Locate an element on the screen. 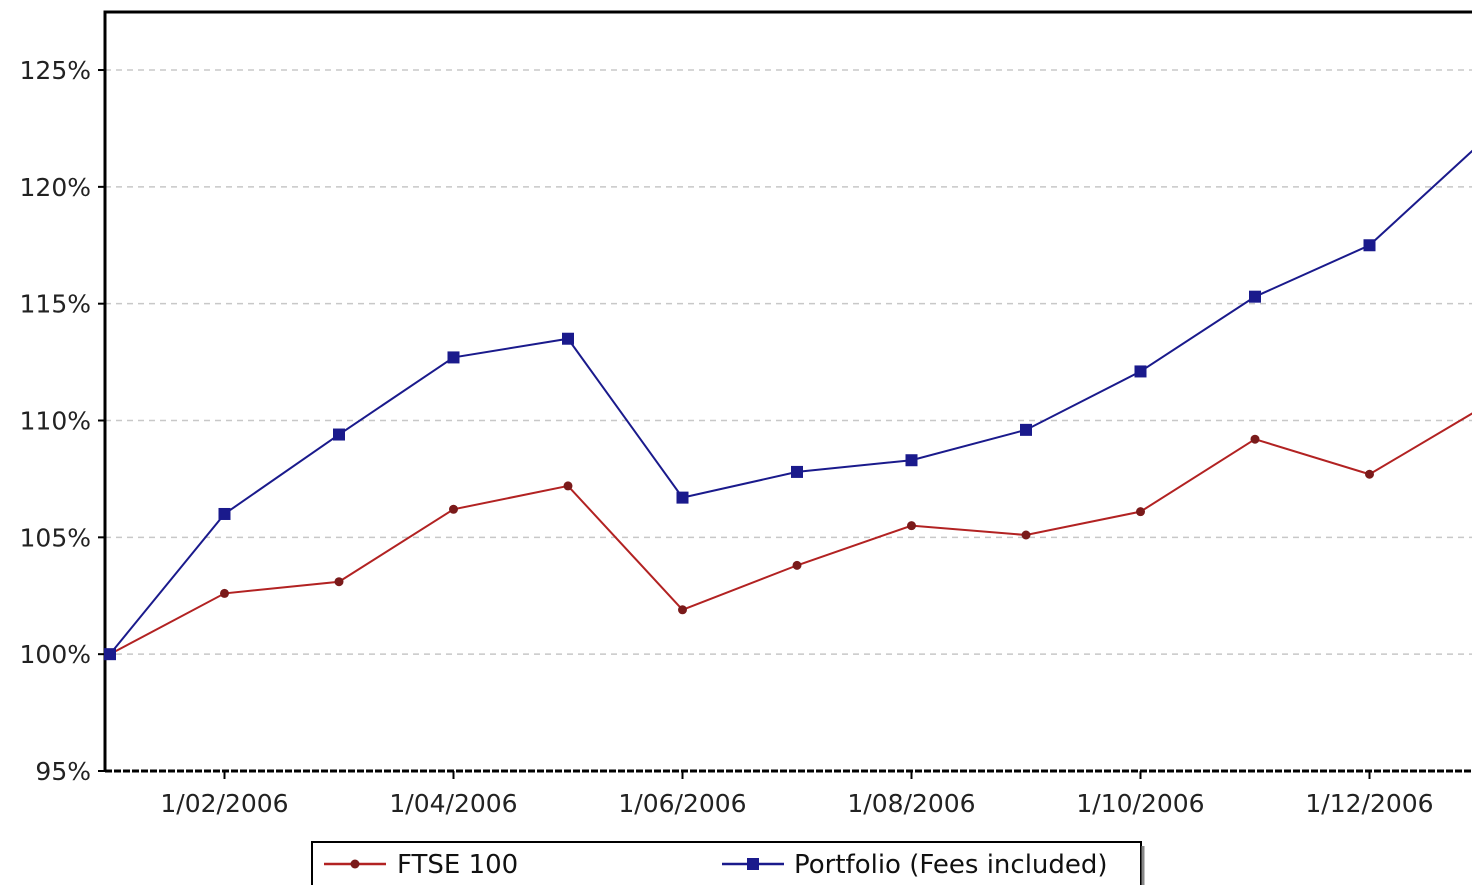 This screenshot has width=1472, height=885. x-tick-label: 1/02/2006 is located at coordinates (224, 803).